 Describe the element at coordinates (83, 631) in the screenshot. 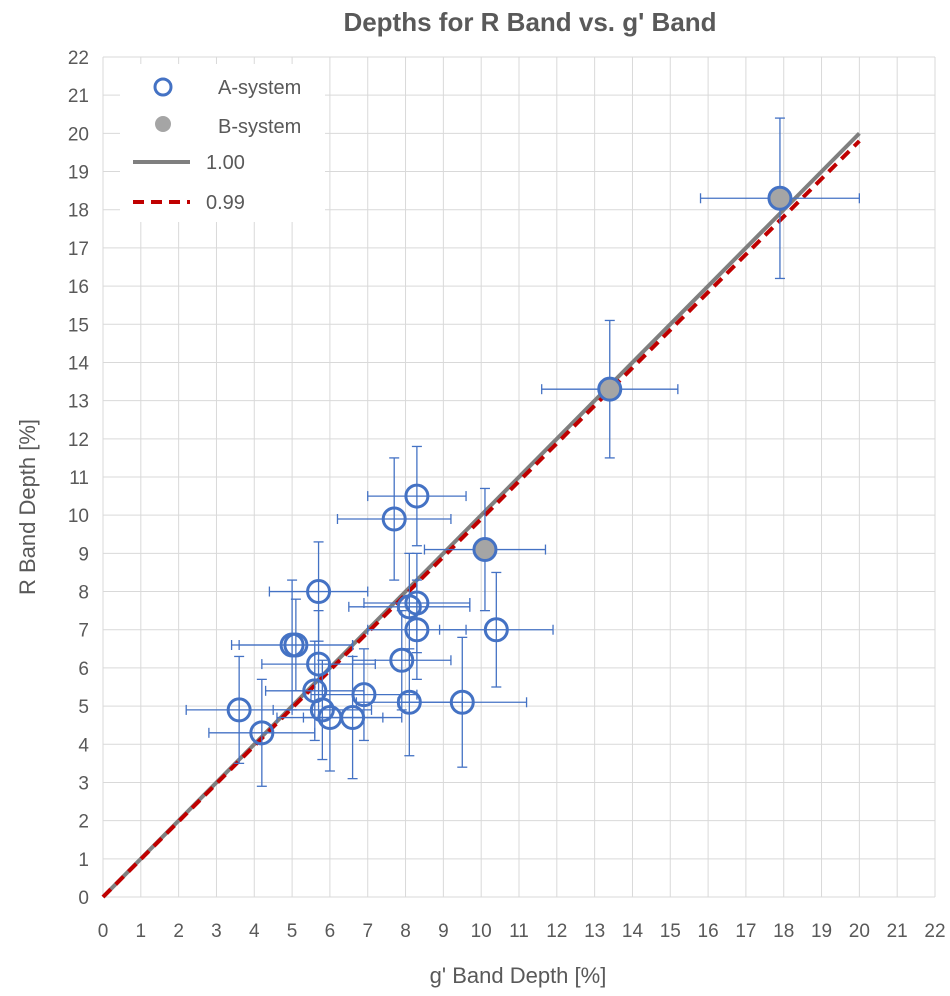

I see `y-tick-label: 7` at that location.